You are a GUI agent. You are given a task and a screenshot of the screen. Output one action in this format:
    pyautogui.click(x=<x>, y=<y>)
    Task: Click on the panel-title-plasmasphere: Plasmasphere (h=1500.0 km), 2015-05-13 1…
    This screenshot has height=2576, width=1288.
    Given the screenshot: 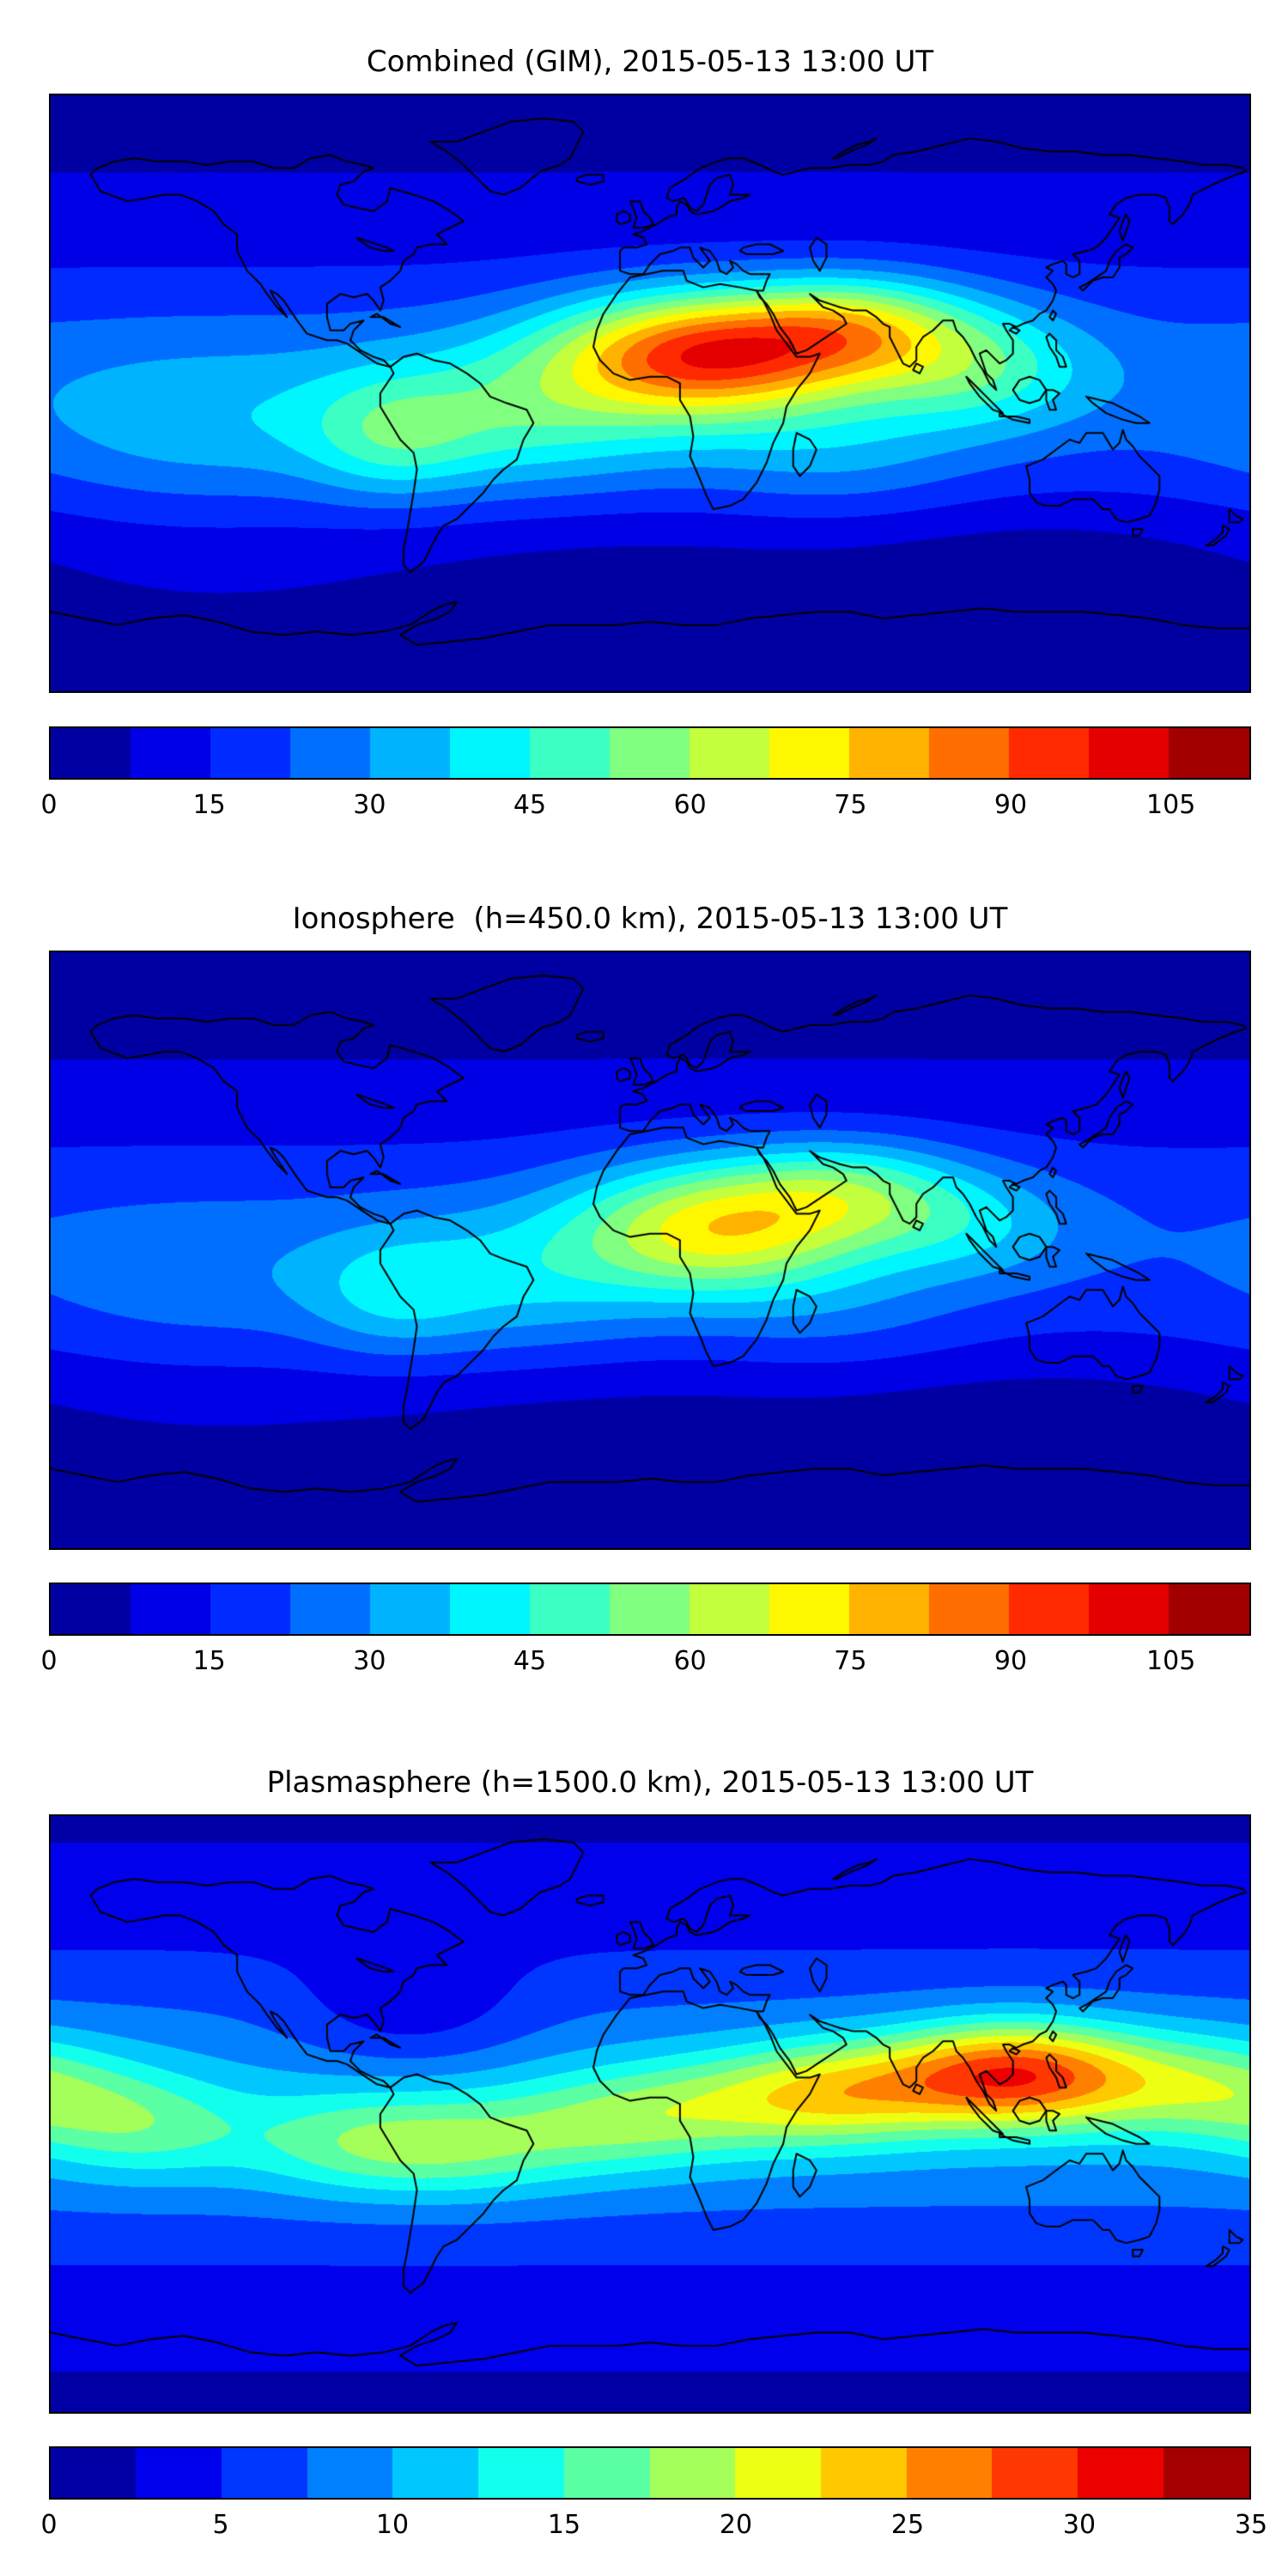 What is the action you would take?
    pyautogui.click(x=650, y=1783)
    